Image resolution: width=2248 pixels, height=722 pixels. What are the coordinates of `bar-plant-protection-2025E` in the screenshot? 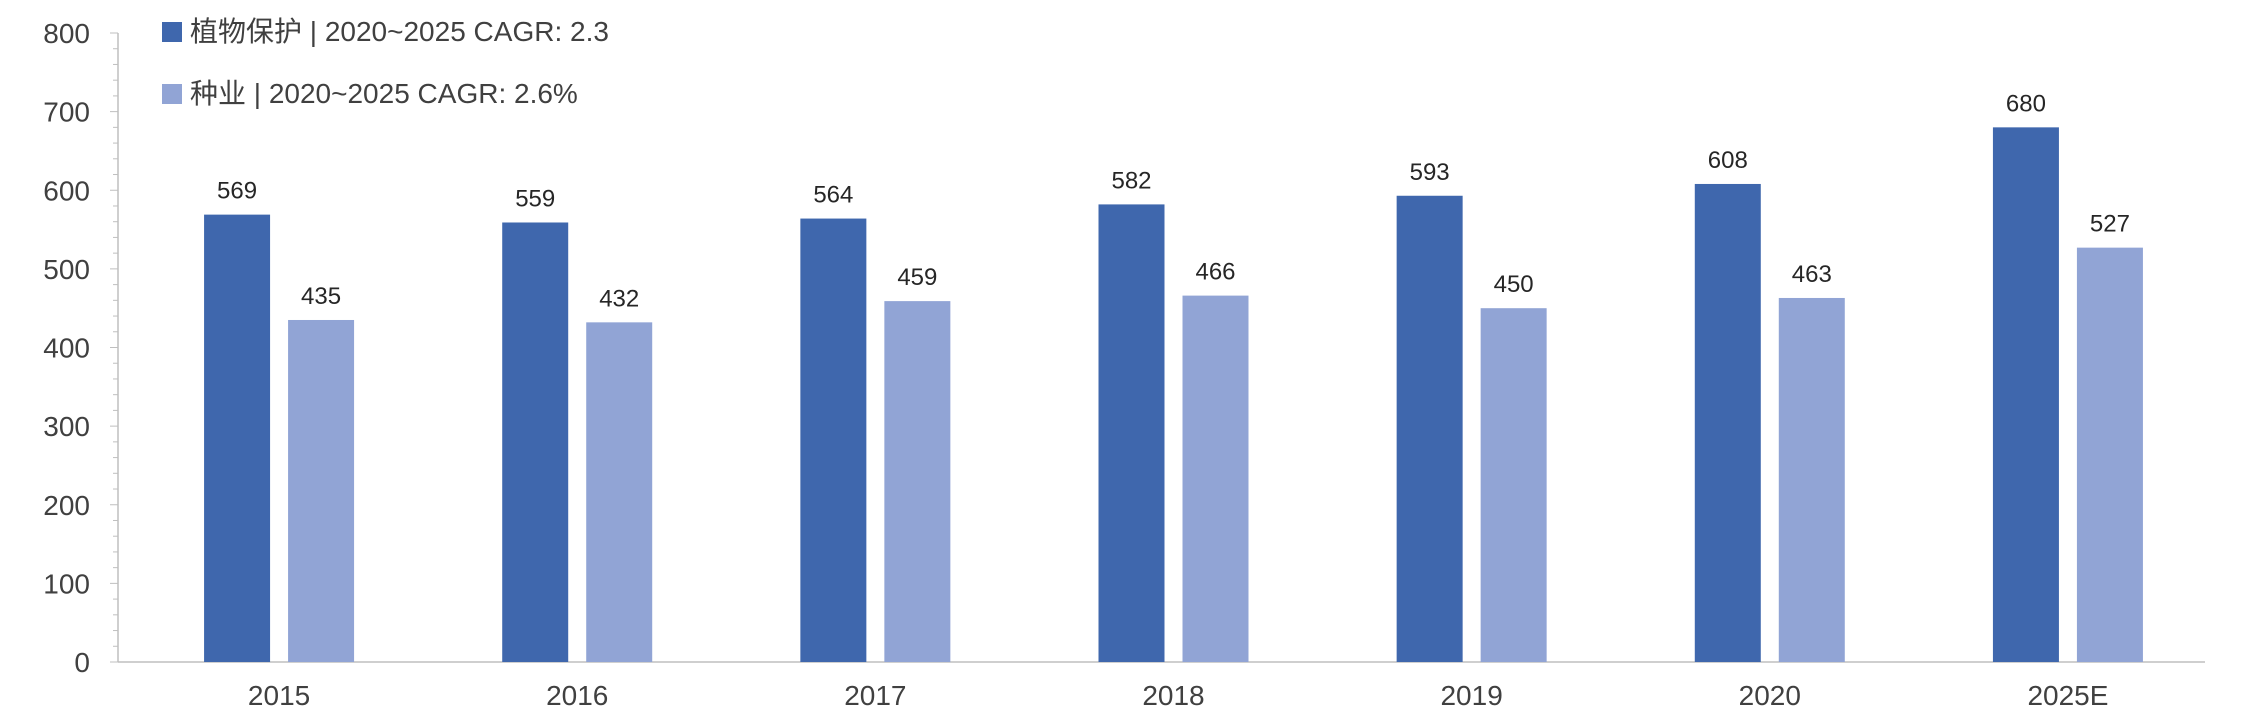 It's located at (2025, 395).